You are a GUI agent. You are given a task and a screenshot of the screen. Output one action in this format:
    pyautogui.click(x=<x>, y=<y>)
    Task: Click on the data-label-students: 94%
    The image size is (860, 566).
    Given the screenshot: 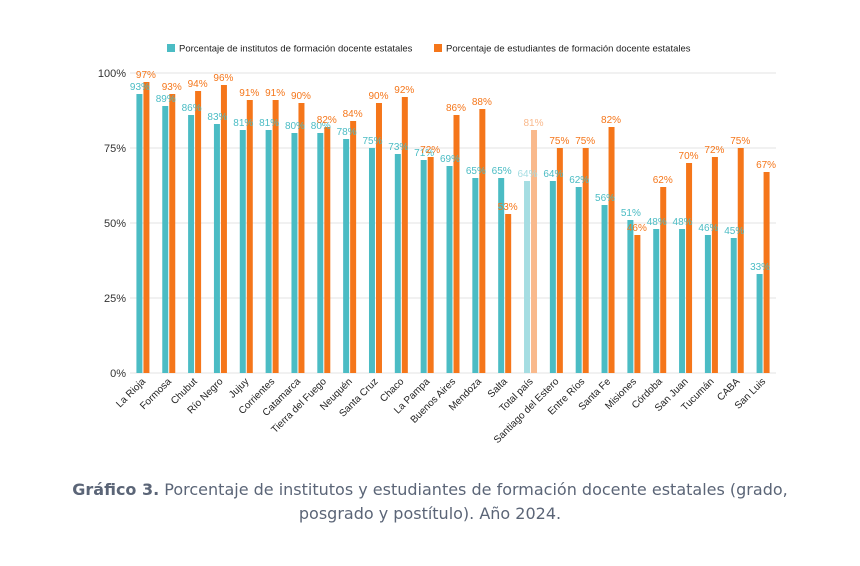 What is the action you would take?
    pyautogui.click(x=198, y=84)
    